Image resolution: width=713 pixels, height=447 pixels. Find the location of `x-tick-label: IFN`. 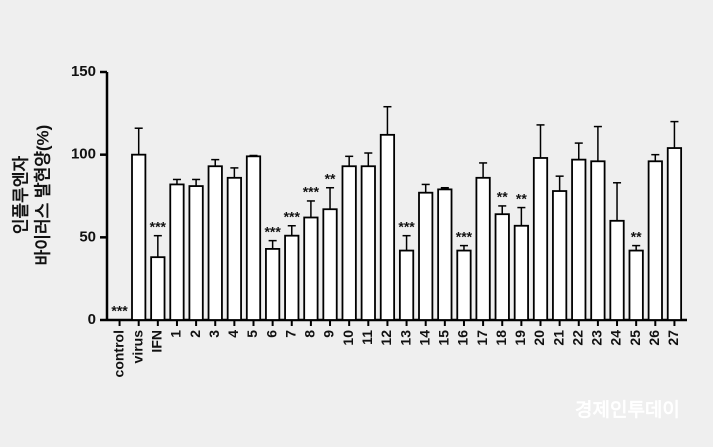

x-tick-label: IFN is located at coordinates (157, 341).